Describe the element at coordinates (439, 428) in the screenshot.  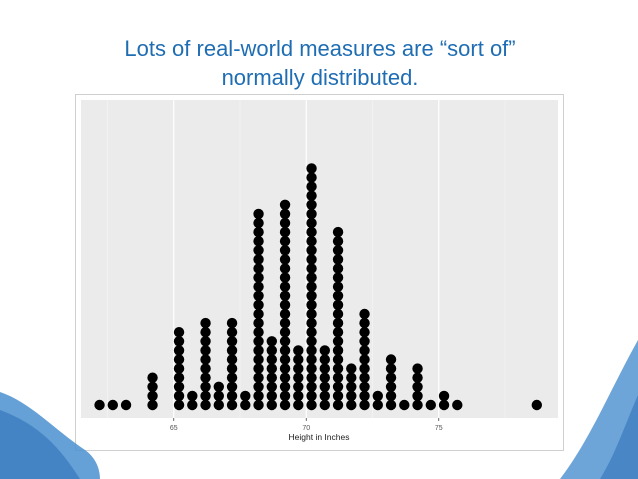
I see `x-tick-label: 75` at that location.